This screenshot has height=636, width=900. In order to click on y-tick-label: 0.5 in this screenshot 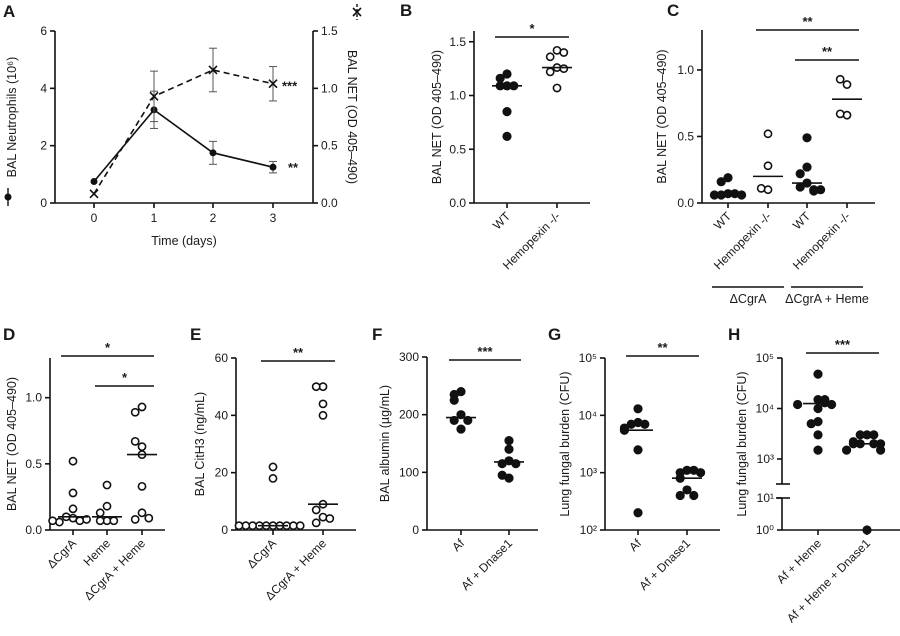, I will do `click(33, 464)`.